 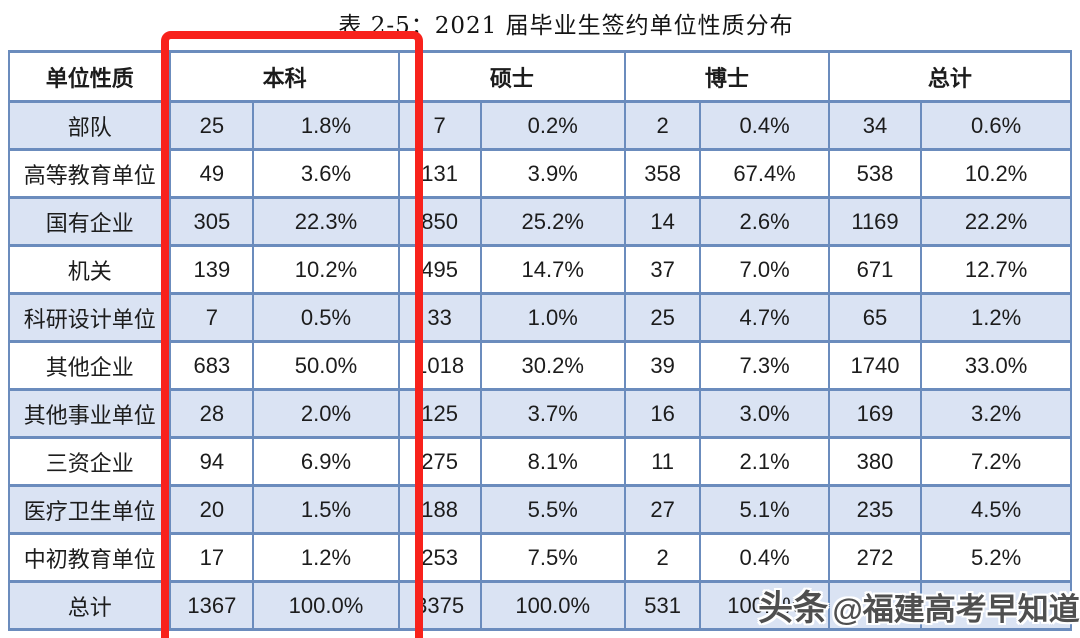 What do you see at coordinates (662, 413) in the screenshot?
I see `cell: 16` at bounding box center [662, 413].